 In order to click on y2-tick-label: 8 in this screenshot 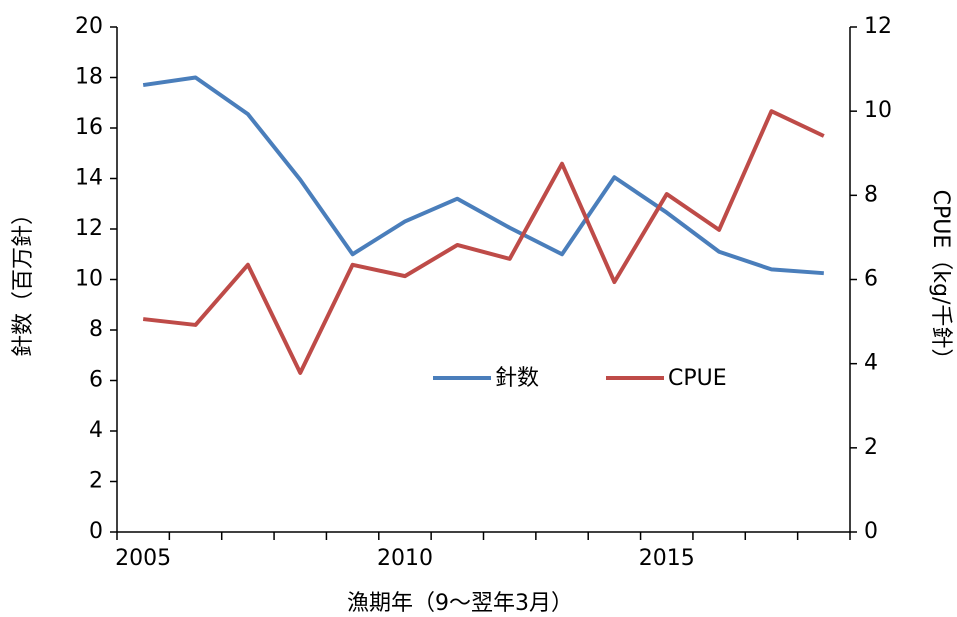, I will do `click(871, 194)`.